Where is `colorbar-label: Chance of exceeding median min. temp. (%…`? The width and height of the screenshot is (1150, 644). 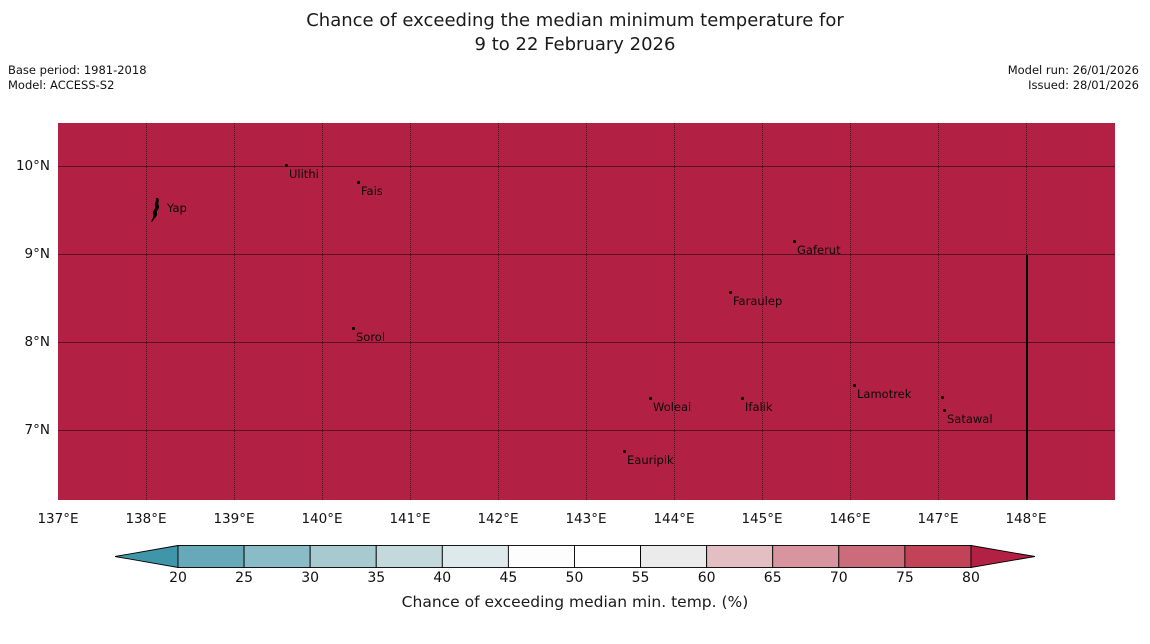
colorbar-label: Chance of exceeding median min. temp. (%… is located at coordinates (575, 602).